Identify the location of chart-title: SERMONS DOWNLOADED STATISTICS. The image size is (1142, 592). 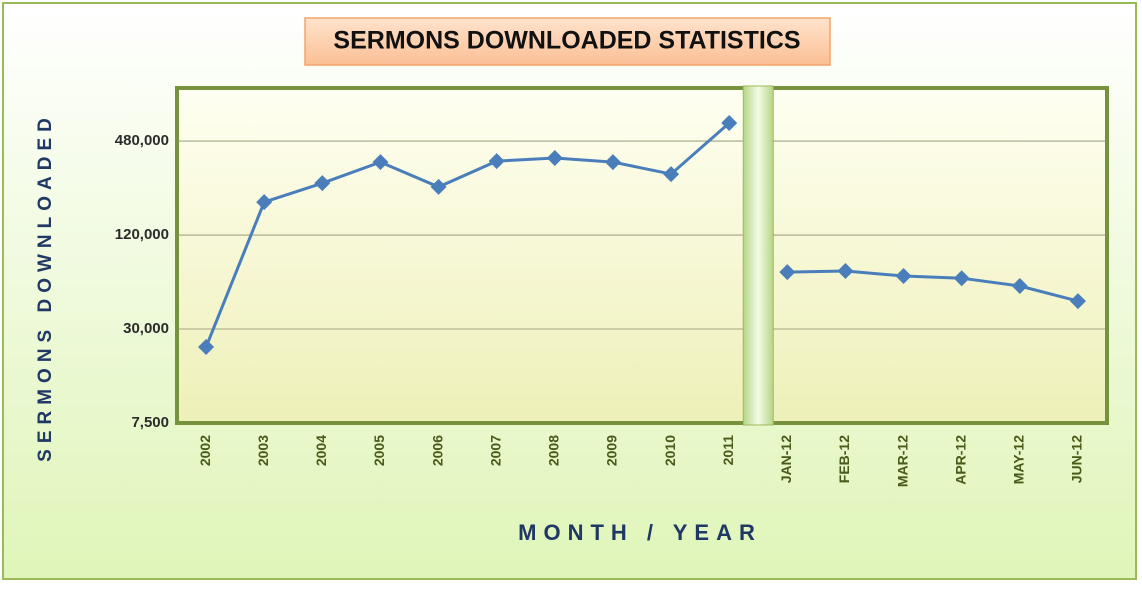
(566, 41).